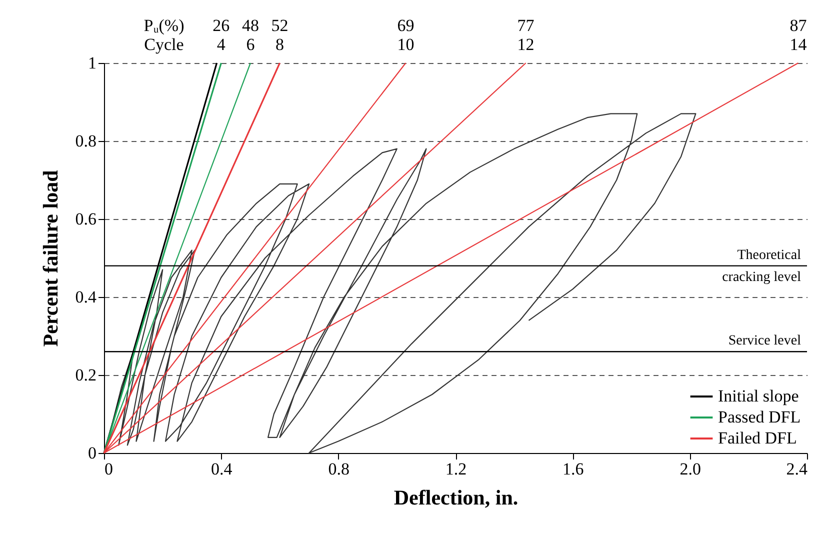  What do you see at coordinates (86, 297) in the screenshot?
I see `y-tick-label: 0.4` at bounding box center [86, 297].